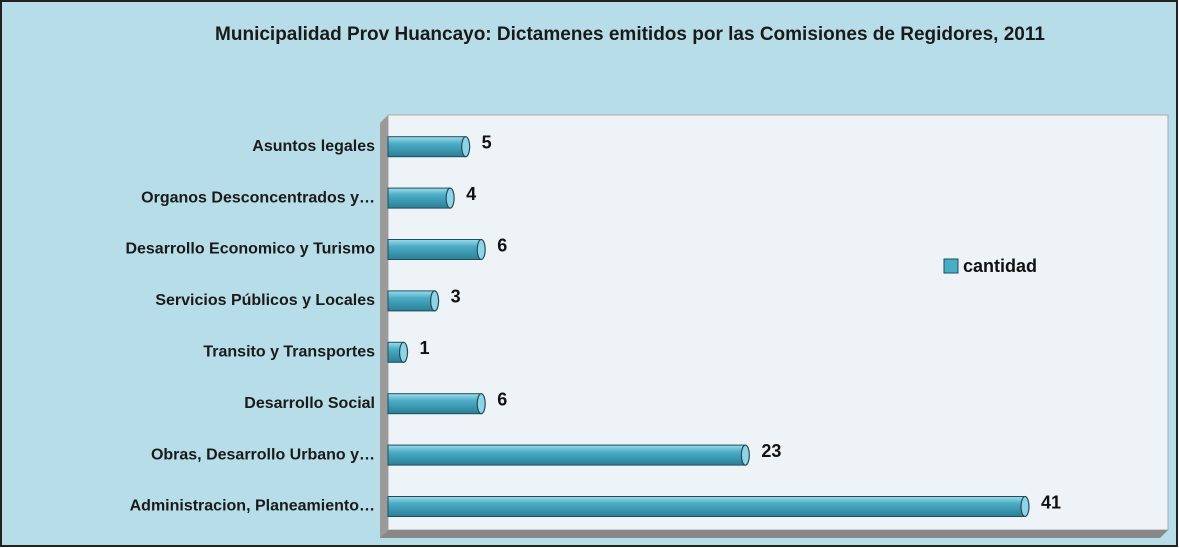  Describe the element at coordinates (471, 194) in the screenshot. I see `data-label: 4` at that location.